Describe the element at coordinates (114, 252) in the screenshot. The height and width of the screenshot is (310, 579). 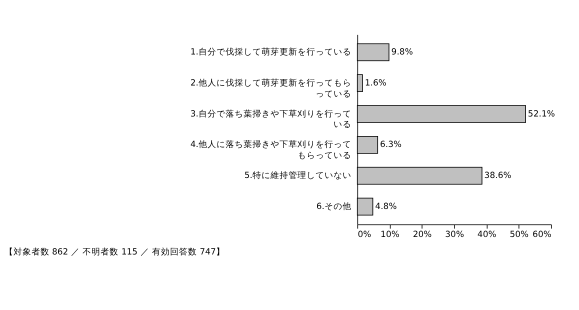
I see `text: 【対象者数 862 ／ 不明者数 115 ／ 有効回答数 747】` at that location.